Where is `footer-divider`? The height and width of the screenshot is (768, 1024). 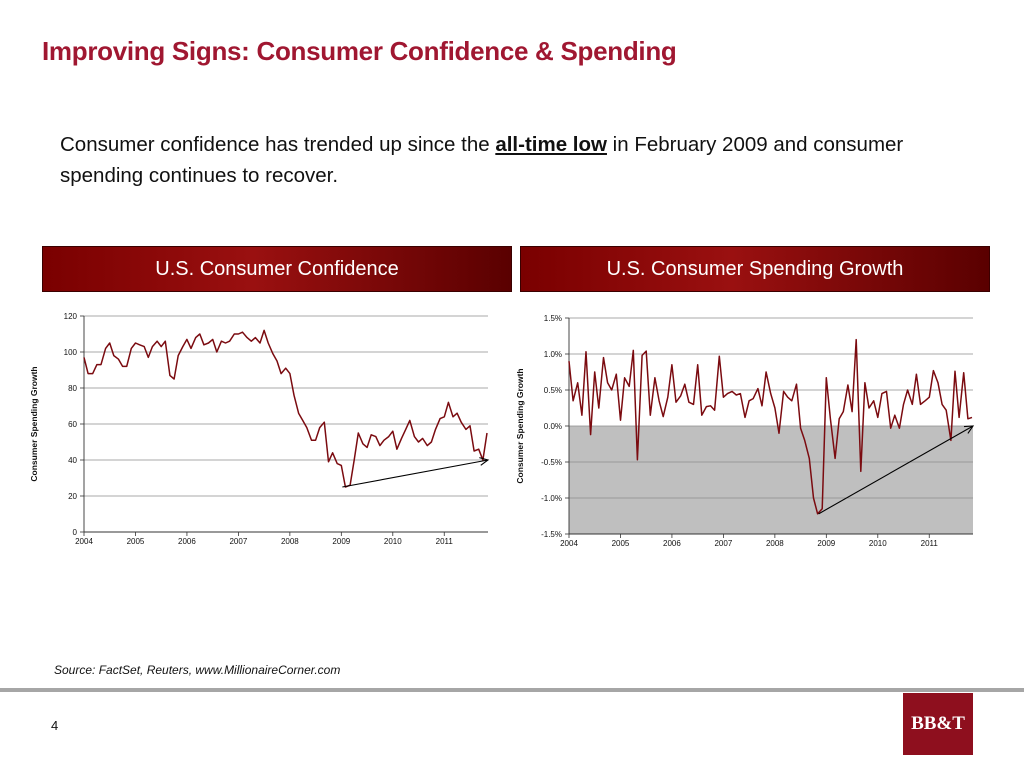
footer-divider is located at coordinates (512, 690).